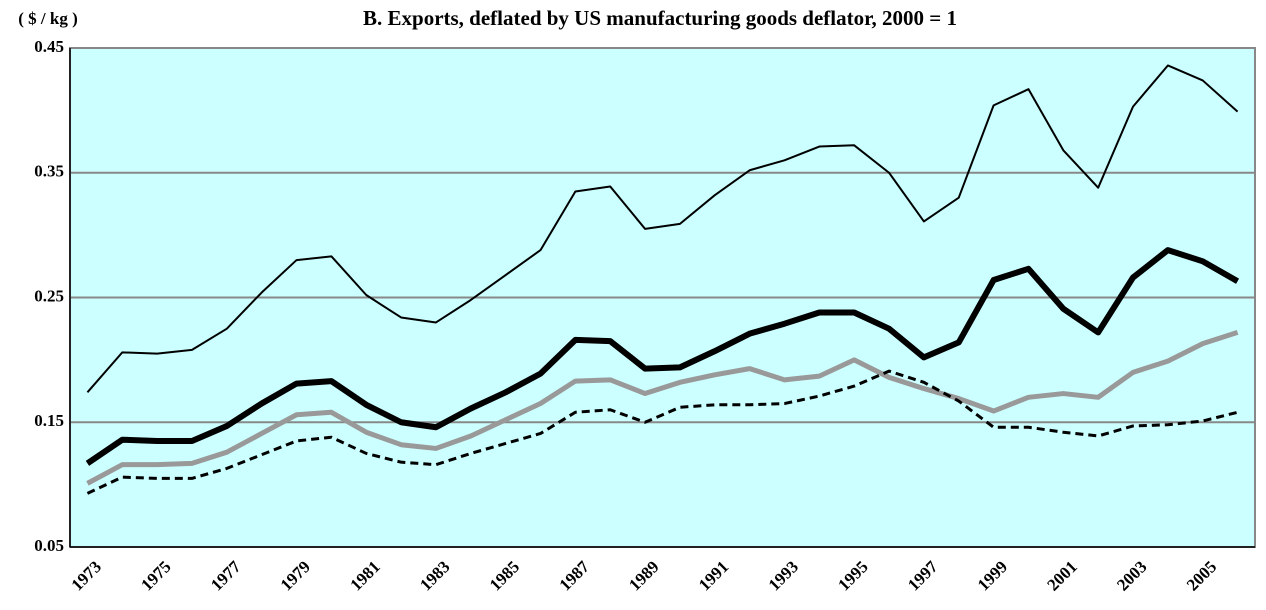  I want to click on x-tick-label: 1991, so click(713, 575).